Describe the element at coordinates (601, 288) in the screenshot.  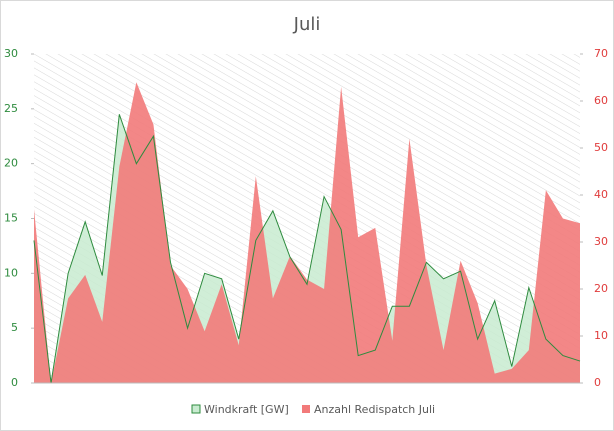
I see `y2-tick-label: 20` at that location.